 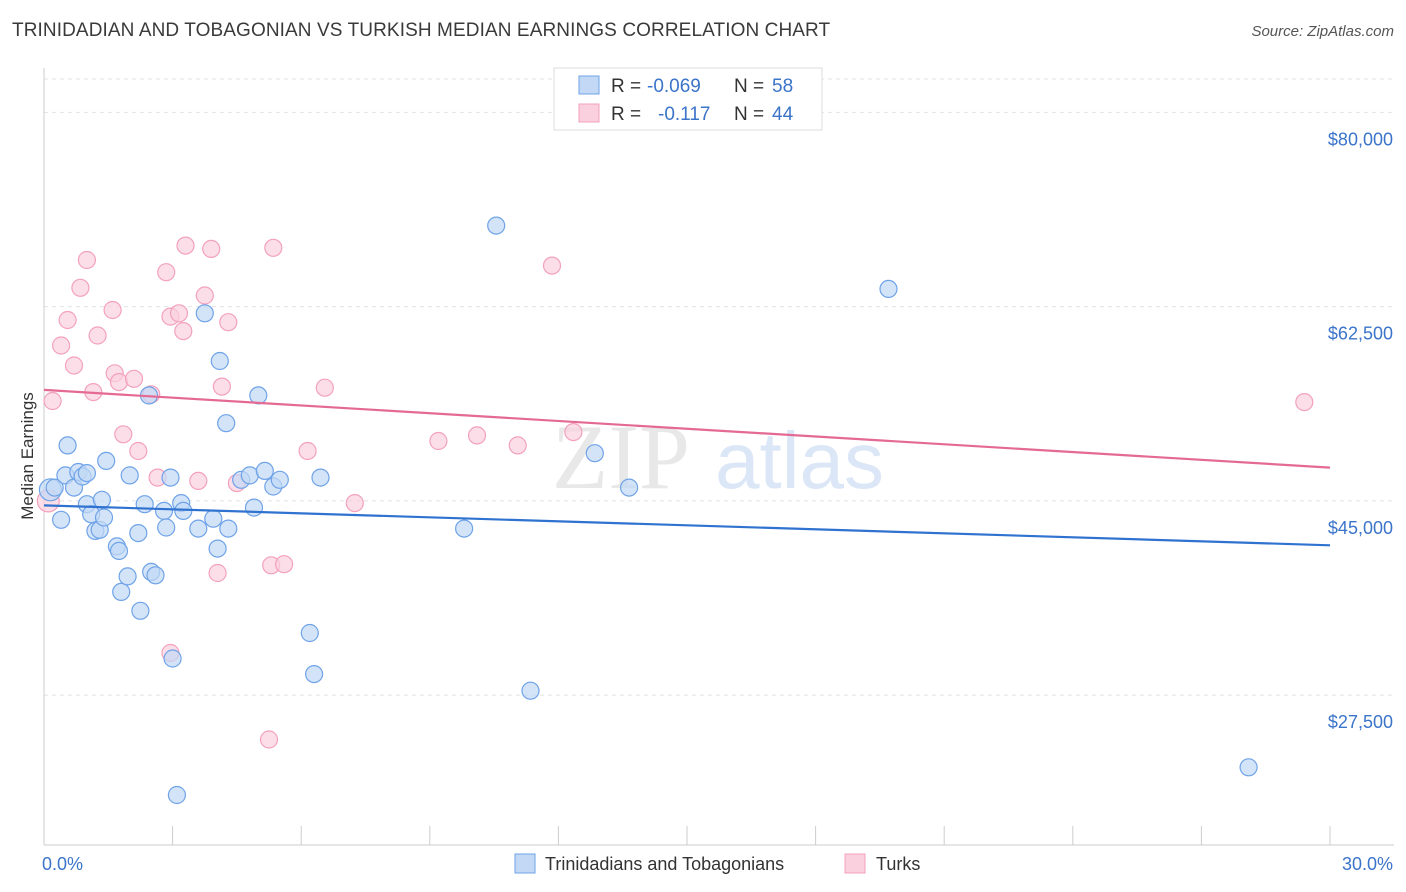 What do you see at coordinates (749, 86) in the screenshot?
I see `stats-legend-n-label-blue: N =` at bounding box center [749, 86].